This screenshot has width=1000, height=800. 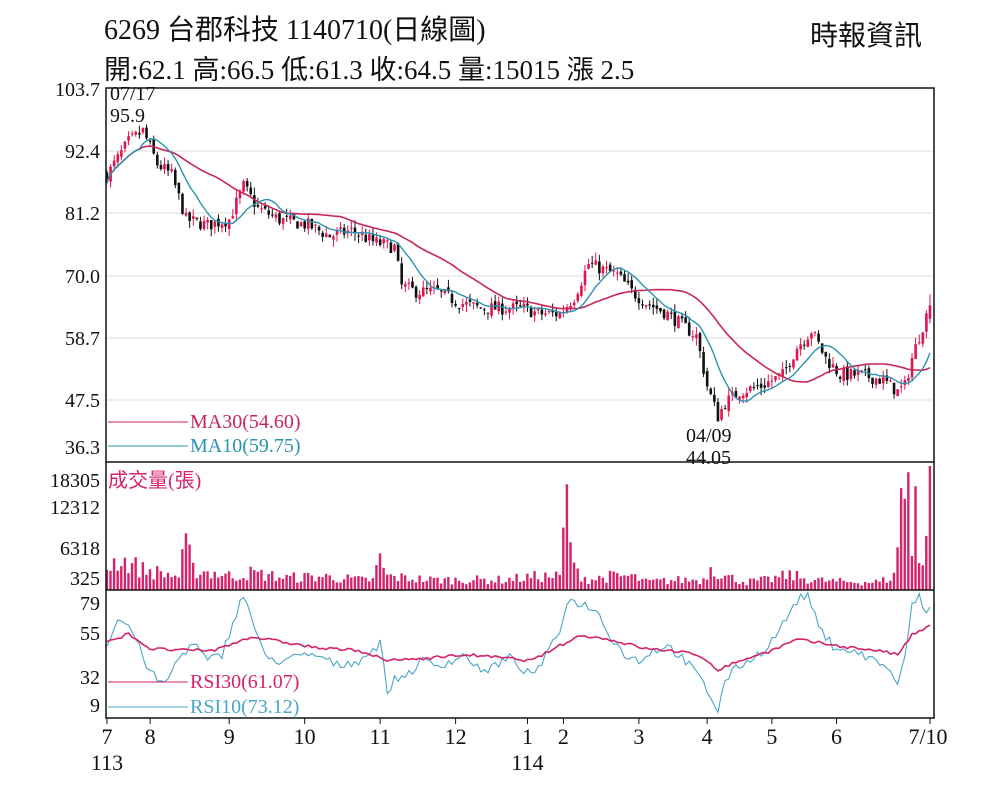 What do you see at coordinates (527, 736) in the screenshot?
I see `x-tick-label: 1` at bounding box center [527, 736].